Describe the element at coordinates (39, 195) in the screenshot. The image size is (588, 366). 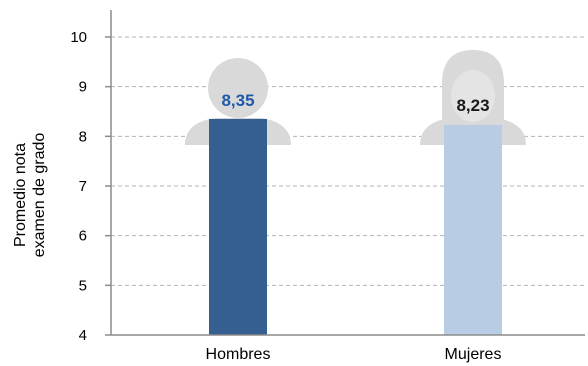
I see `y-axis-title-line-2: examen de grado` at that location.